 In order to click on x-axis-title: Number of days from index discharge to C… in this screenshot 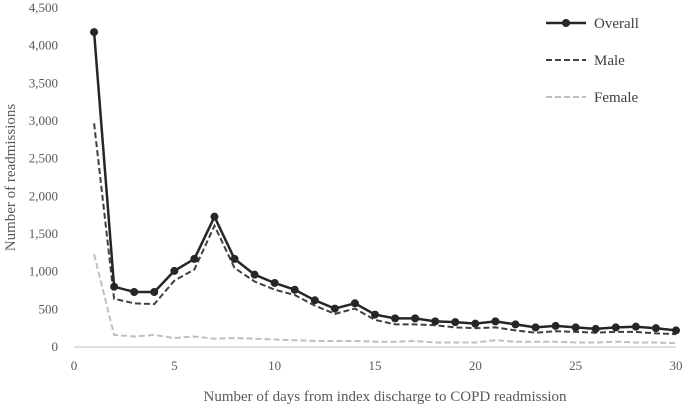, I will do `click(385, 397)`.